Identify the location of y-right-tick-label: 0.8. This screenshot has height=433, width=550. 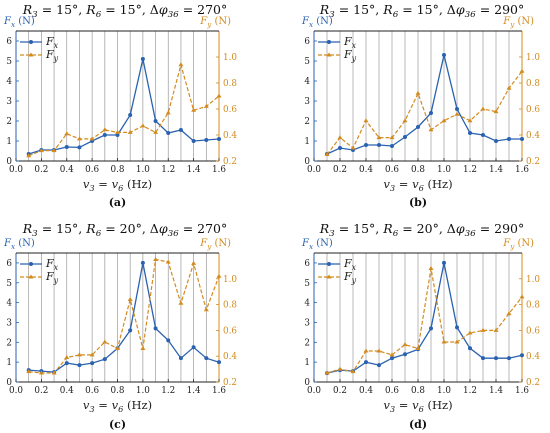
(533, 84).